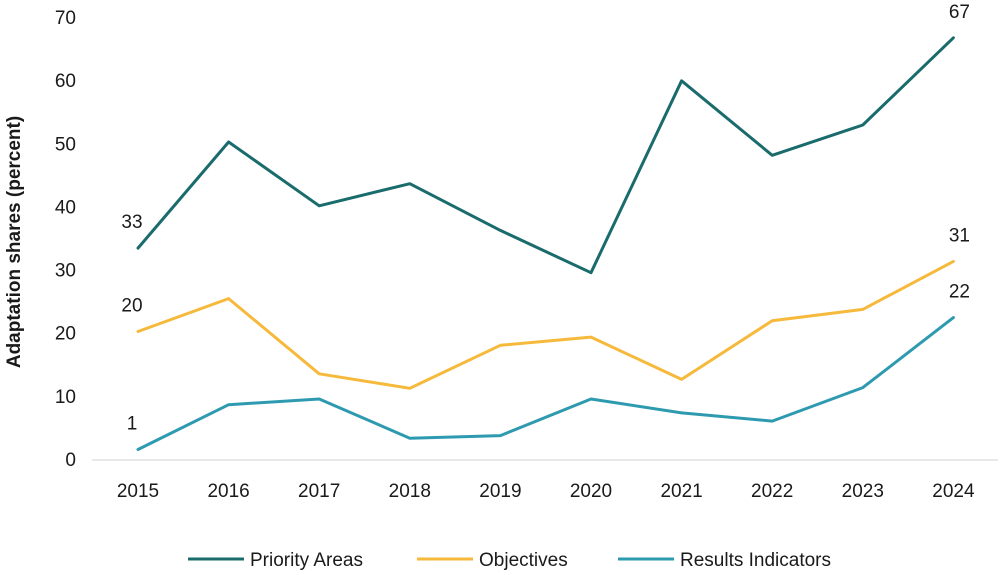 Image resolution: width=1000 pixels, height=575 pixels. What do you see at coordinates (138, 491) in the screenshot?
I see `x-tick-label: 2015` at bounding box center [138, 491].